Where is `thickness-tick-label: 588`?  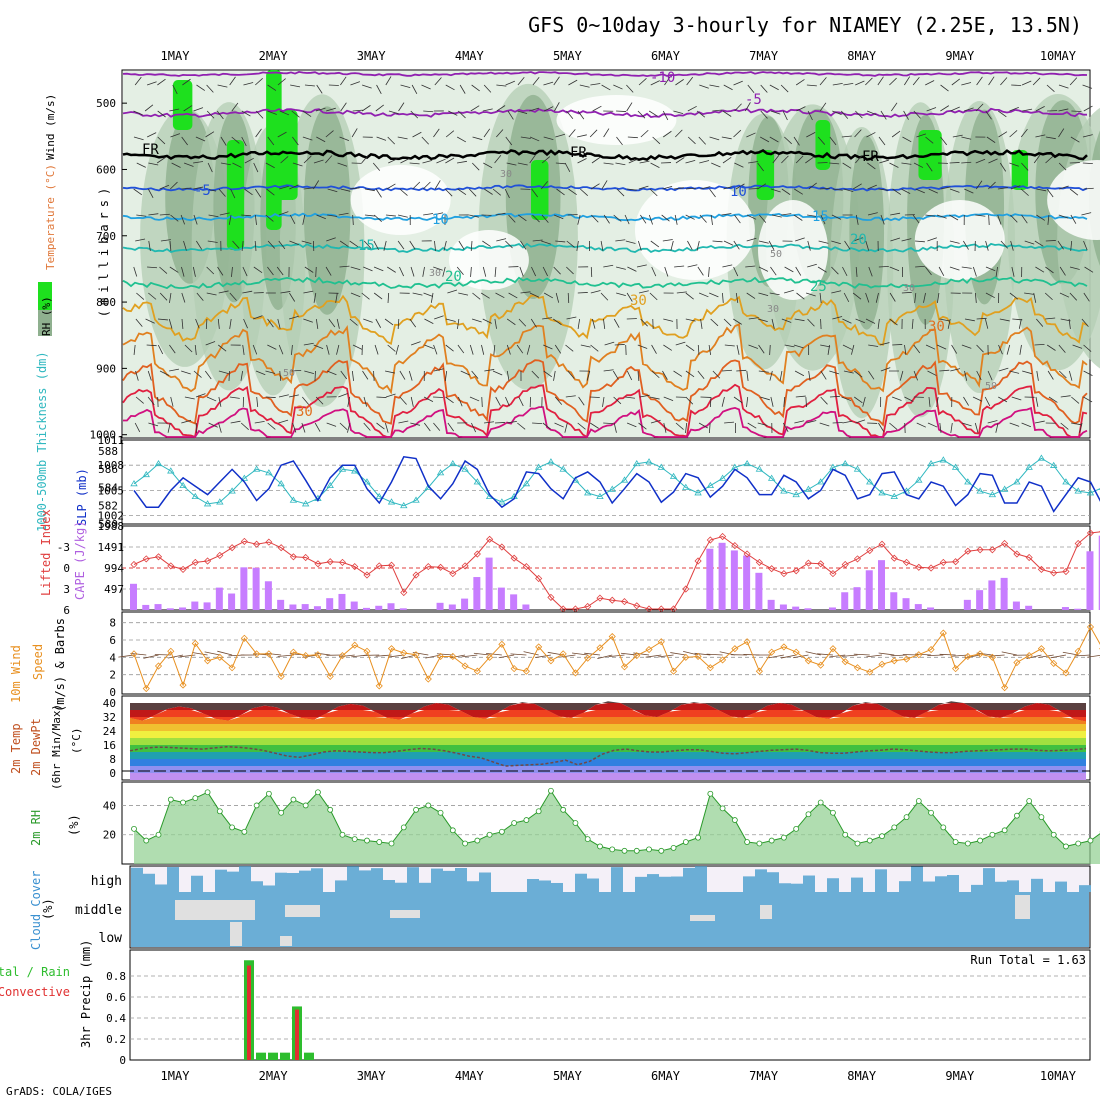 thickness-tick-label: 588 is located at coordinates (108, 451).